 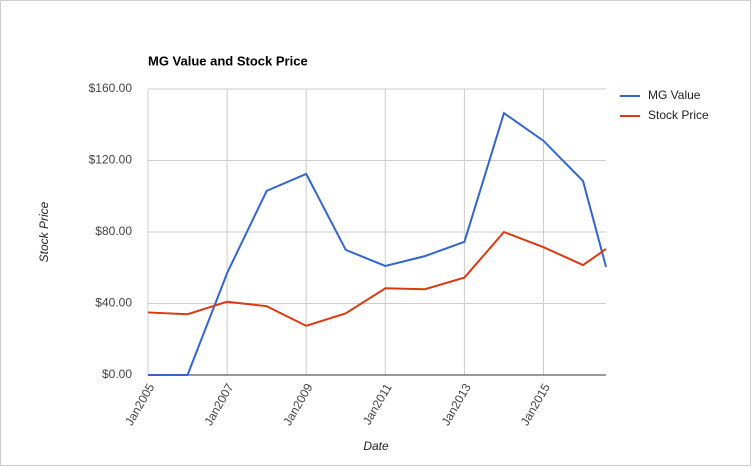 What do you see at coordinates (113, 231) in the screenshot?
I see `y-tick-label: $80.00` at bounding box center [113, 231].